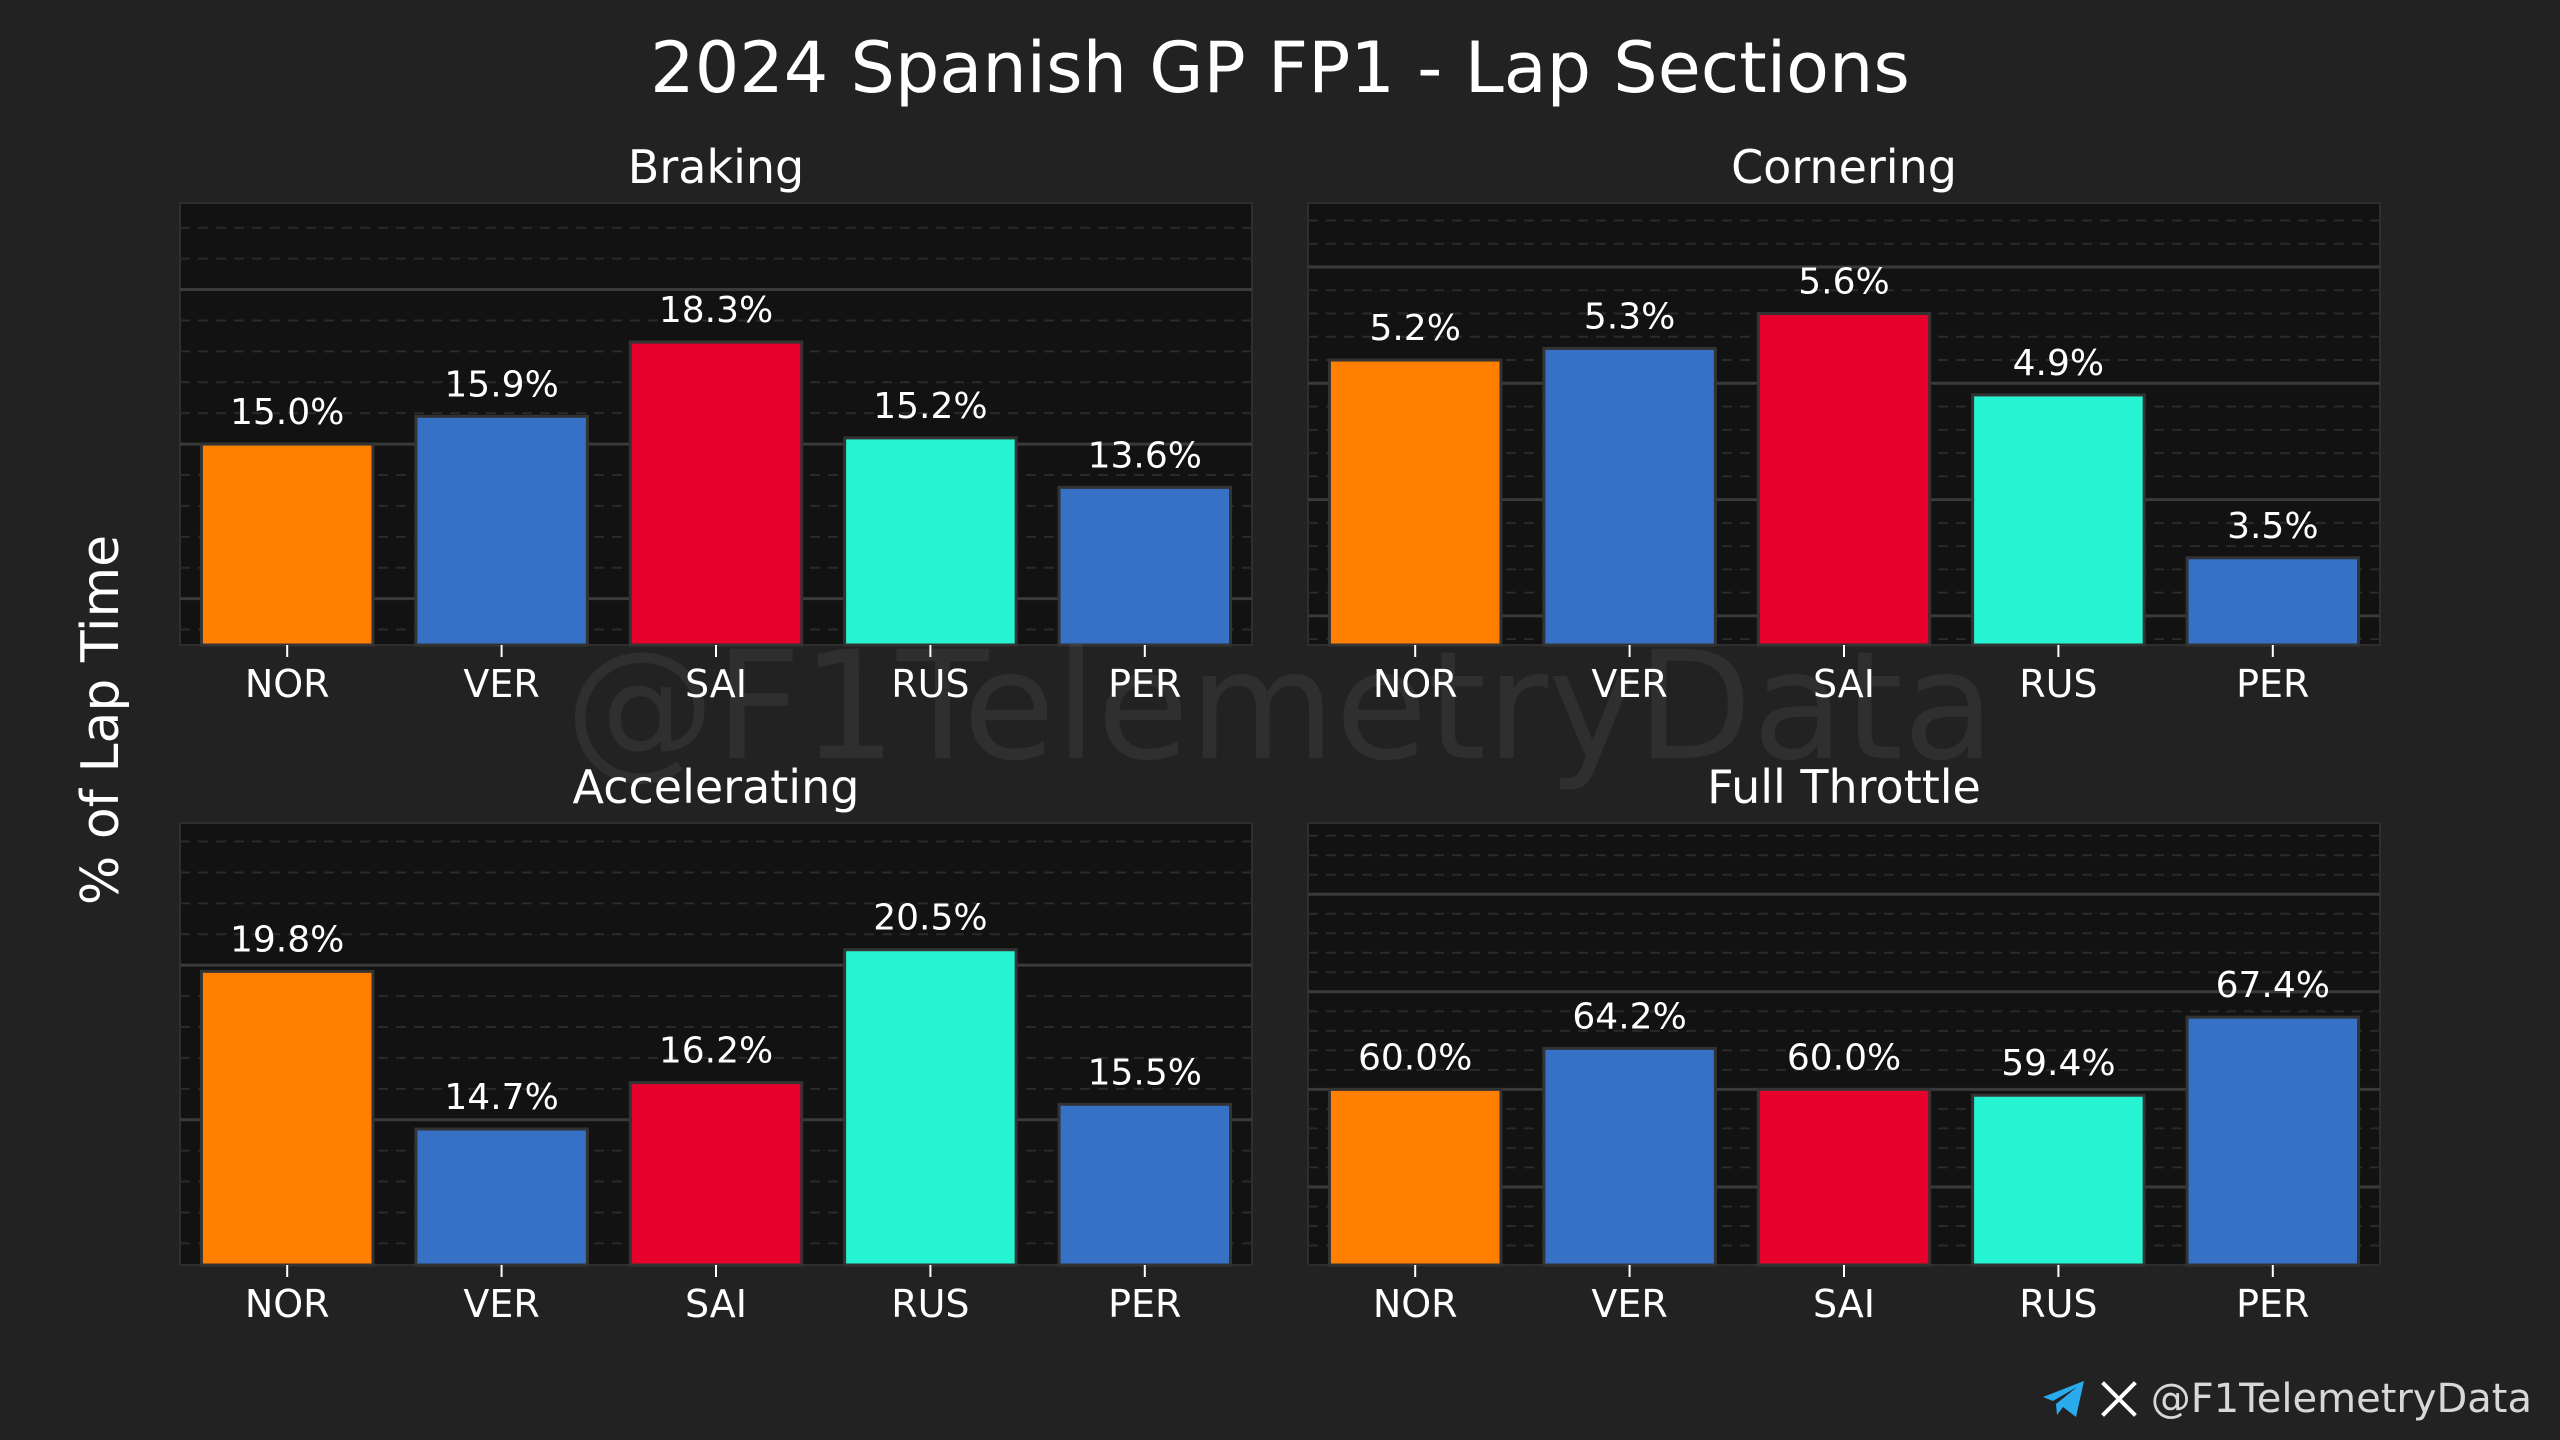  What do you see at coordinates (716, 310) in the screenshot?
I see `data-label-braking-sai: 18.3%` at bounding box center [716, 310].